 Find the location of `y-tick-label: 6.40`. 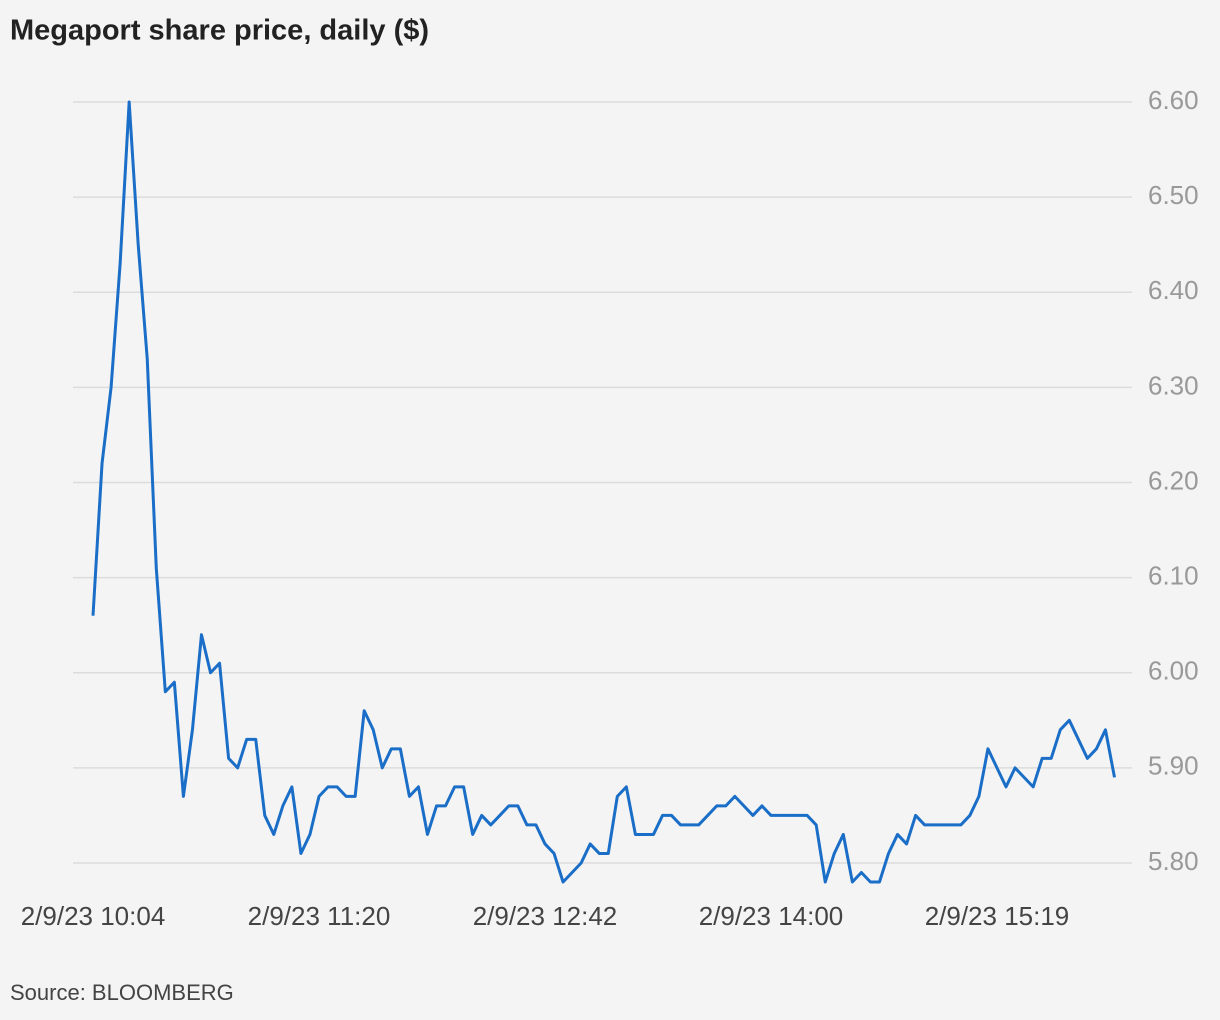

y-tick-label: 6.40 is located at coordinates (1173, 290).